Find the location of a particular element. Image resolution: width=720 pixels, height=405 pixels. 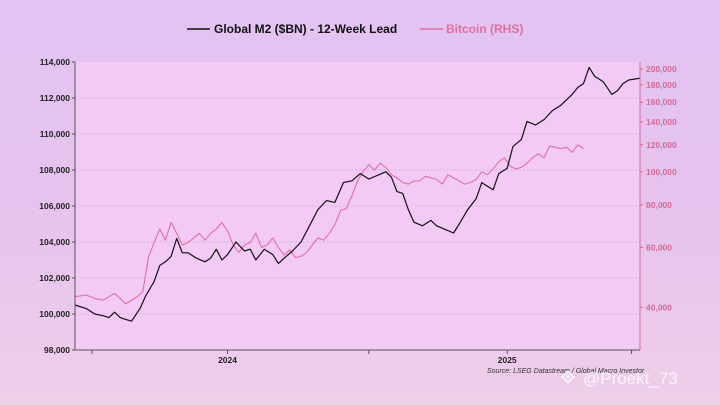

x-axis-ticks: 2024 2025 is located at coordinates (362, 357).